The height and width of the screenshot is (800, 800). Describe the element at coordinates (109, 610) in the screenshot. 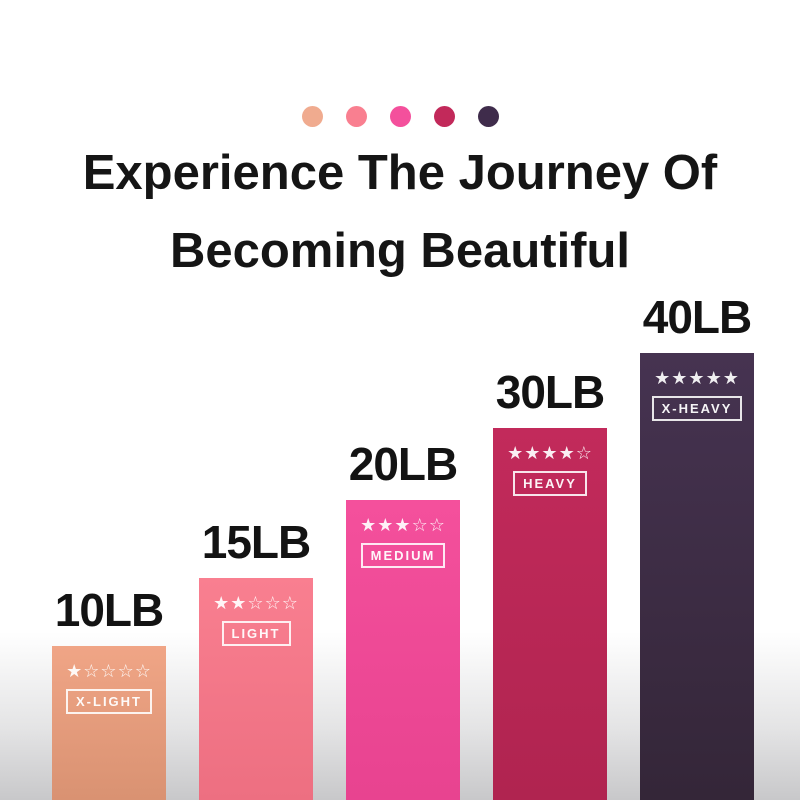

I see `weight-label: 10LB` at that location.